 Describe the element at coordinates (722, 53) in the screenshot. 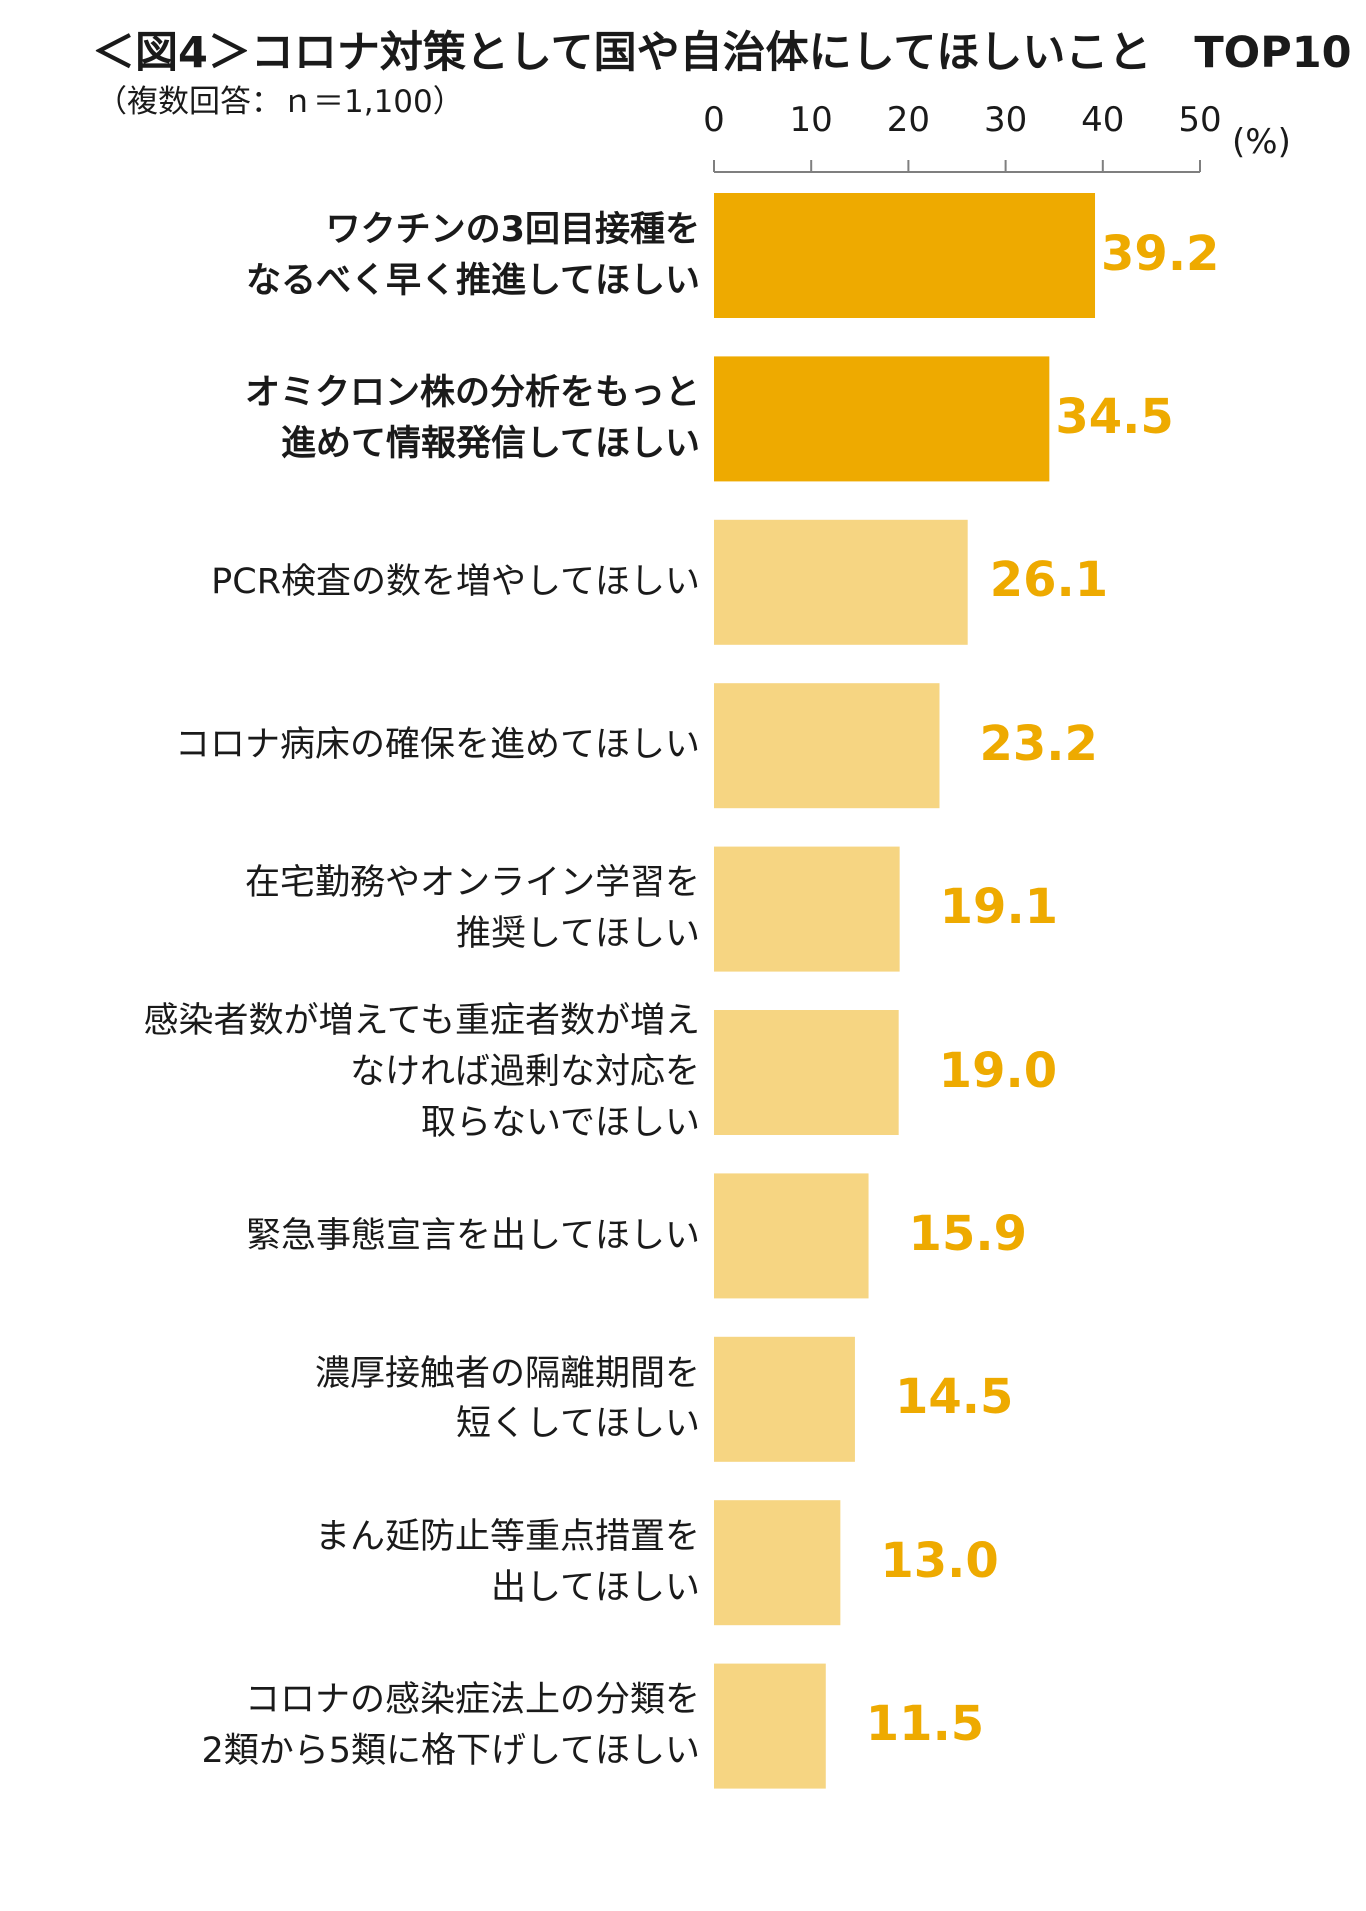

I see `chart-title: ＜図4＞コロナ対策として国や自治体にしてほしいこと TOP10` at that location.